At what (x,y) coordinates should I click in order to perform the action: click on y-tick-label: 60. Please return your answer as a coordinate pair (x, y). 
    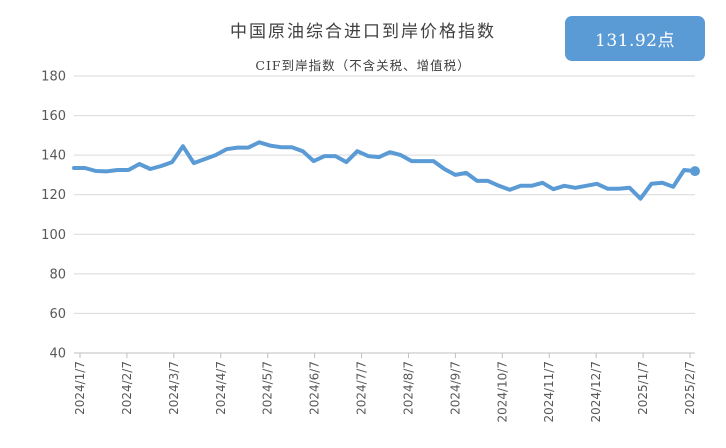
    Looking at the image, I should click on (57, 314).